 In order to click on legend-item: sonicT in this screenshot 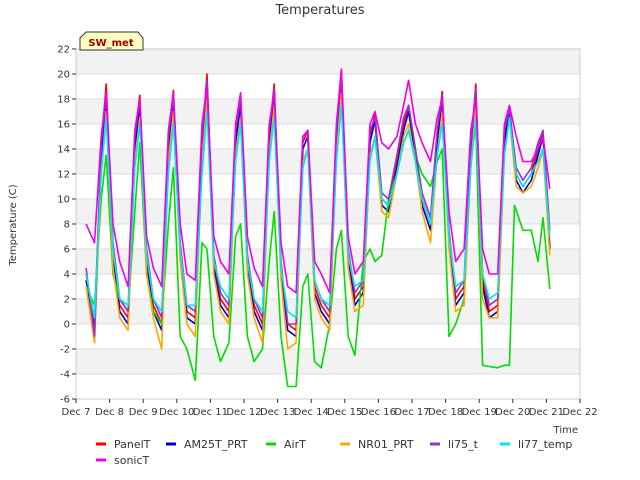, I will do `click(123, 460)`.